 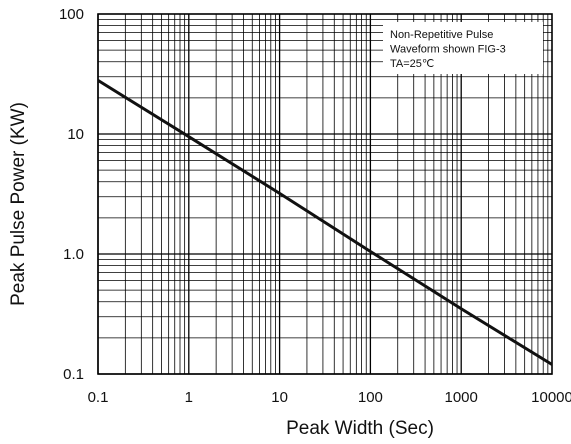 I want to click on y-tick-label: 0.1, so click(x=73, y=374).